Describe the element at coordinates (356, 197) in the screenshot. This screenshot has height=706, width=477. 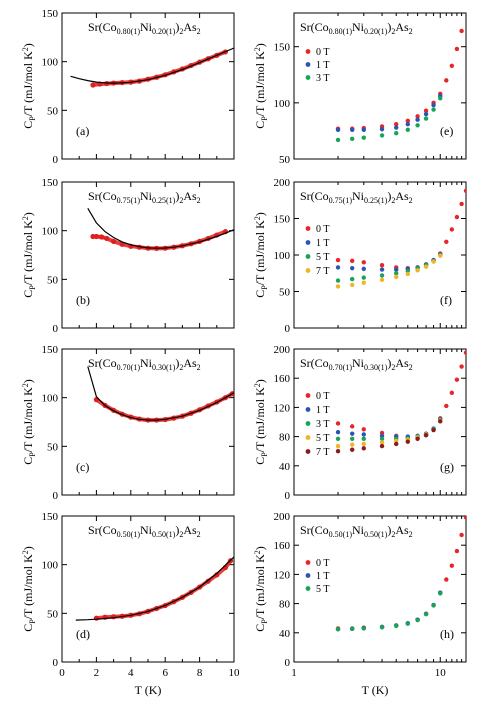
I see `panel-title: Sr(Co0.75(1)Ni0.25(1))2As2` at that location.